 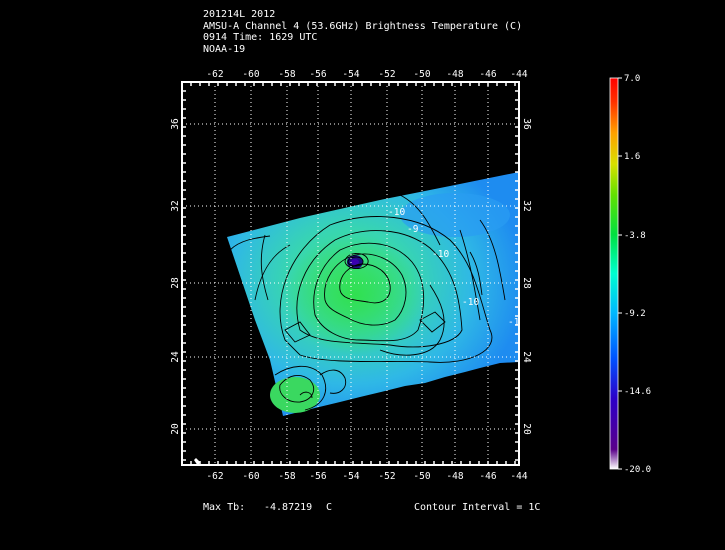 What do you see at coordinates (197, 462) in the screenshot?
I see `north-arrow-icon` at bounding box center [197, 462].